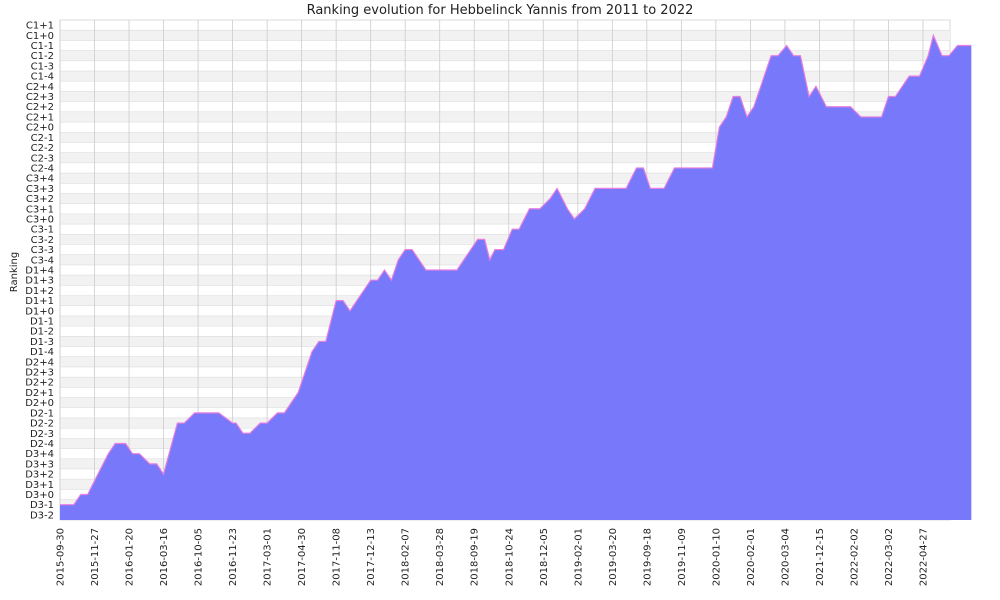 The width and height of the screenshot is (1000, 600). I want to click on x-tick-label: 2022-04-27, so click(924, 557).